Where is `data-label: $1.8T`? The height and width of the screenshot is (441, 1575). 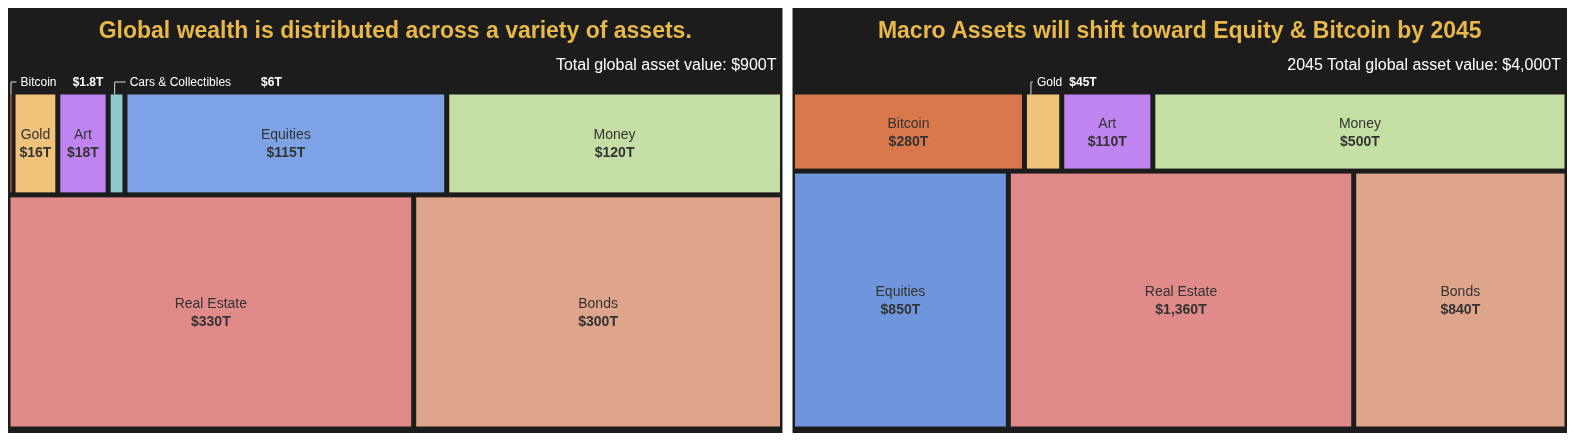
data-label: $1.8T is located at coordinates (88, 82).